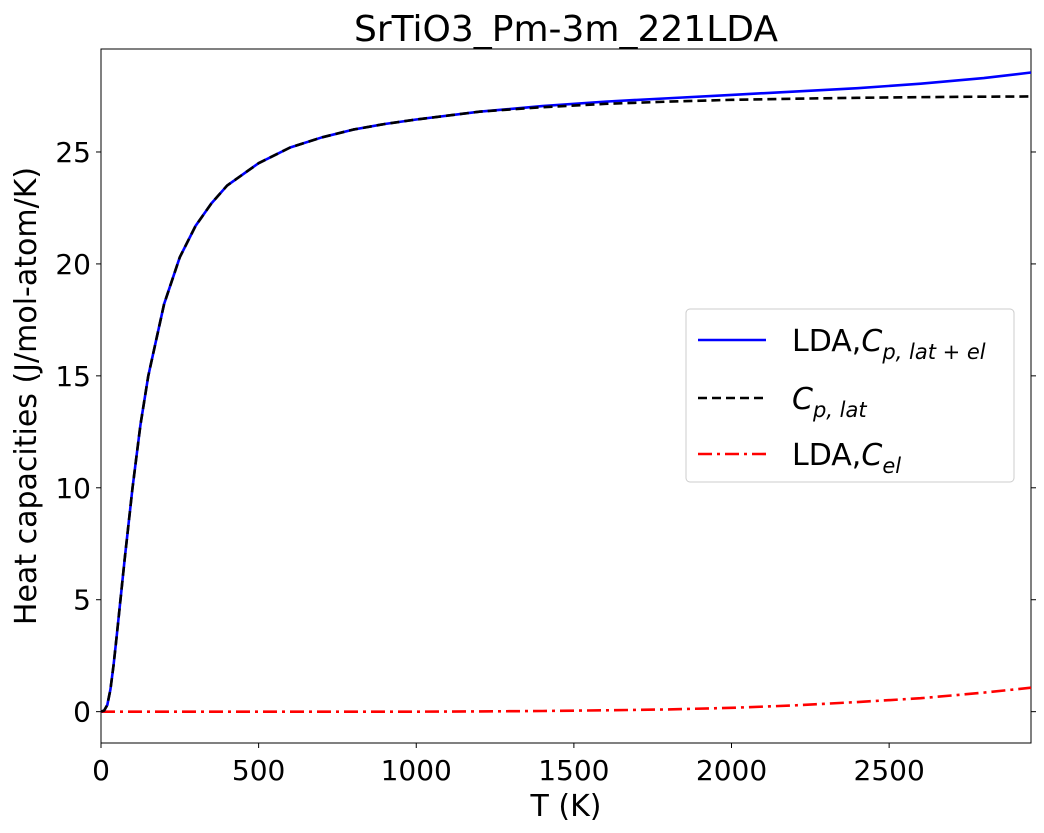 The height and width of the screenshot is (833, 1044). I want to click on x-tick-label: 500, so click(258, 770).